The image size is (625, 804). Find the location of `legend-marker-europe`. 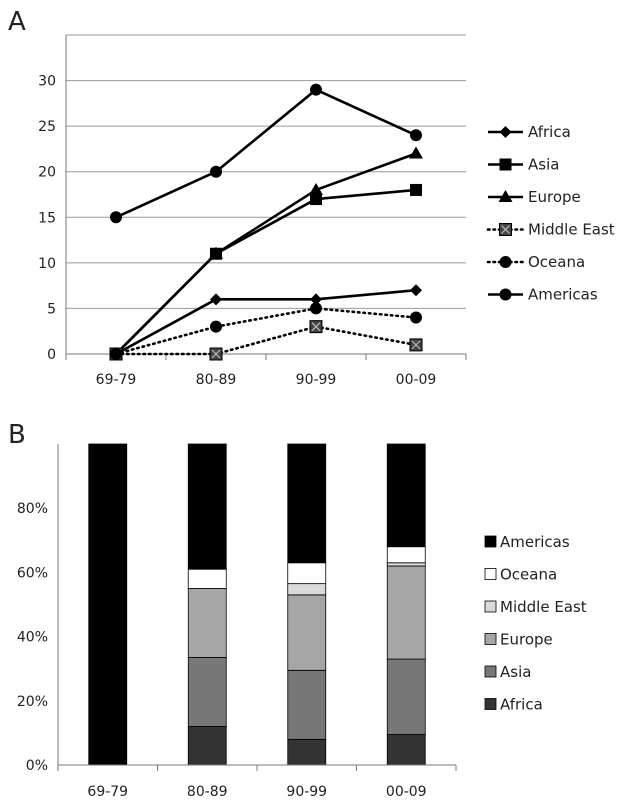

legend-marker-europe is located at coordinates (505, 196).